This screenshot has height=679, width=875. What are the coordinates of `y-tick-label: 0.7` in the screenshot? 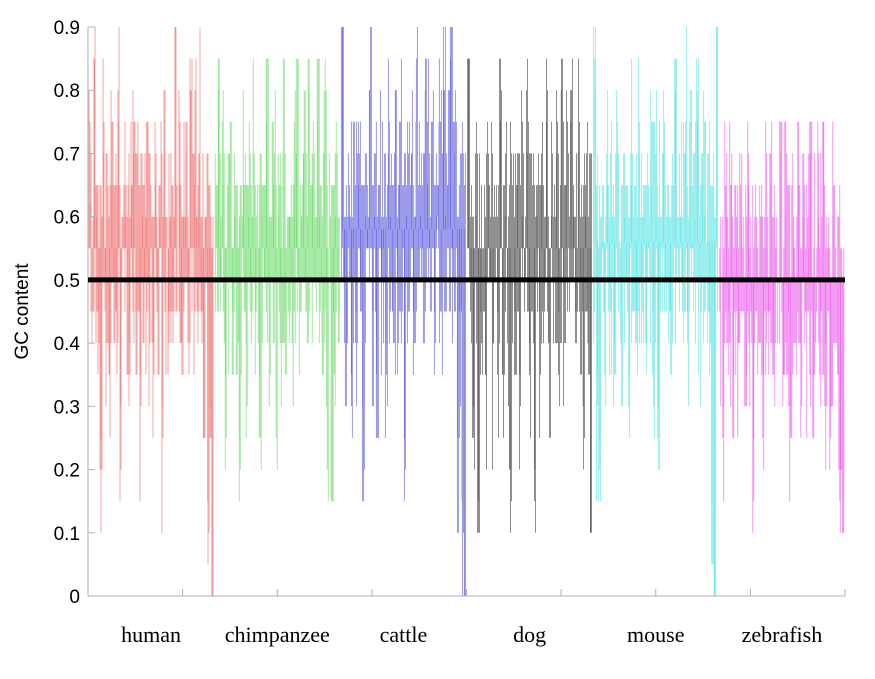 It's located at (67, 154).